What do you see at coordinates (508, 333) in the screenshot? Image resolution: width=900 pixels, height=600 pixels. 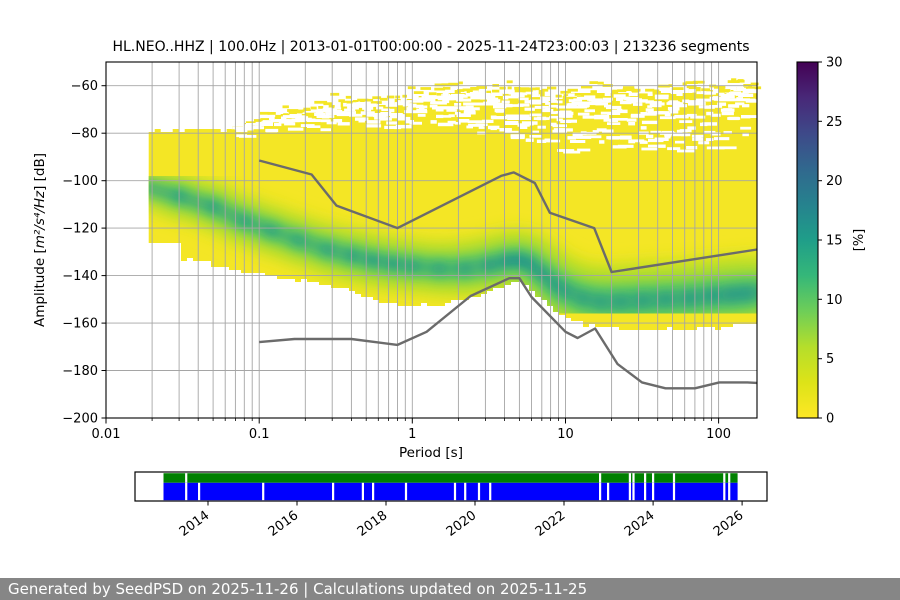 I see `nlnm-line` at bounding box center [508, 333].